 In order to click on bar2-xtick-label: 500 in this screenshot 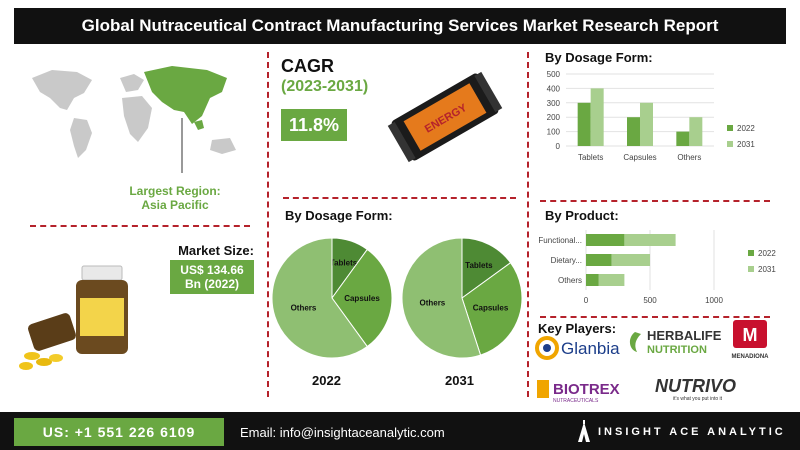, I will do `click(650, 300)`.